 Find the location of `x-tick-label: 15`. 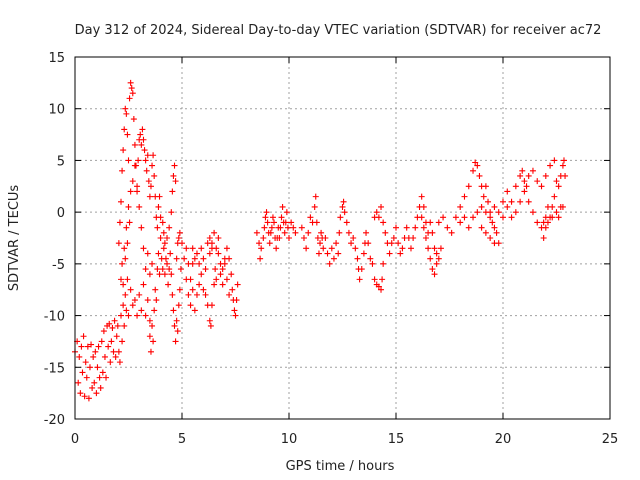

x-tick-label: 15 is located at coordinates (396, 439).